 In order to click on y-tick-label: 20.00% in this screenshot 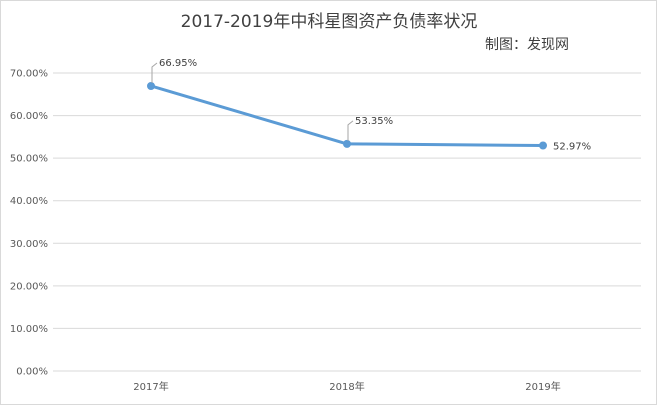, I will do `click(29, 286)`.